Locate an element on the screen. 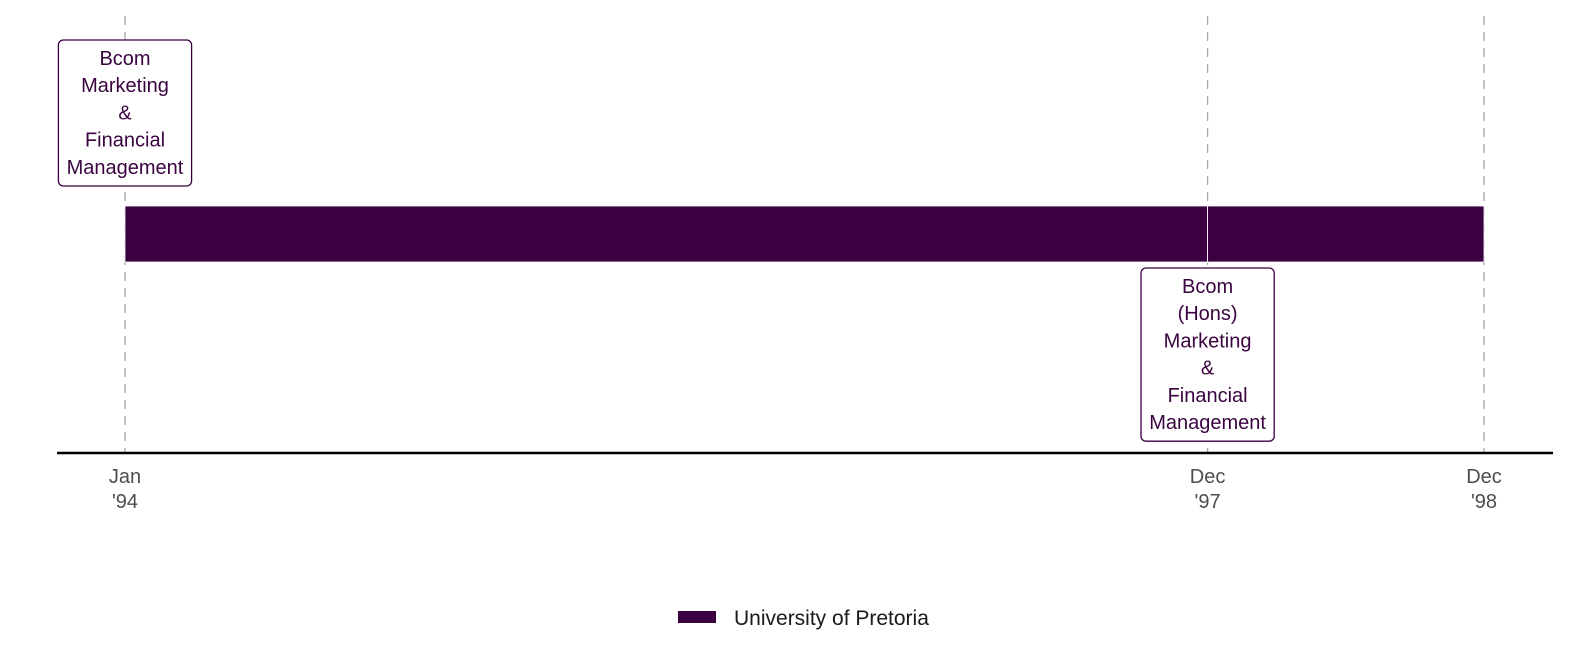  x-tick-label: Jan is located at coordinates (125, 477).